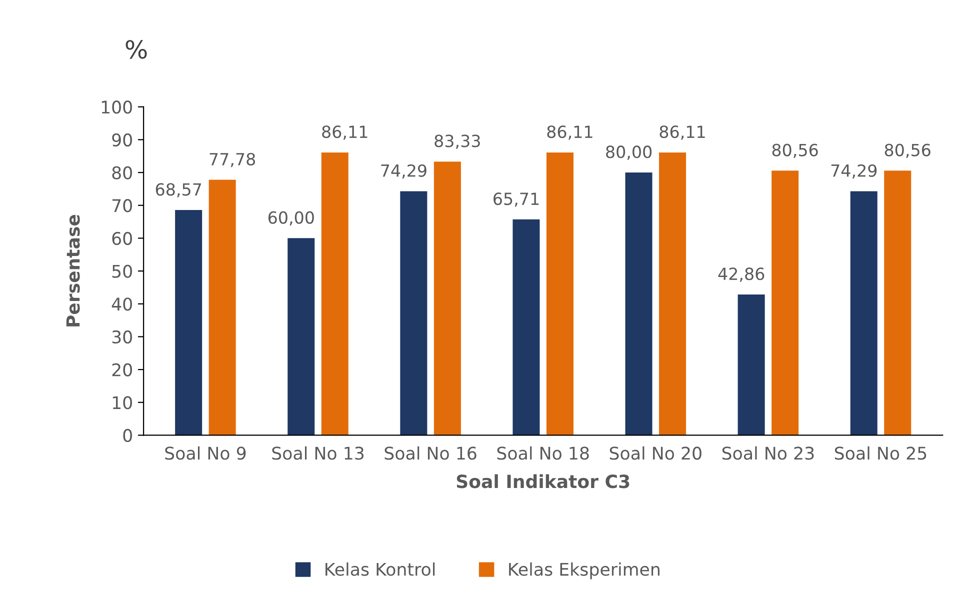 Image resolution: width=957 pixels, height=607 pixels. What do you see at coordinates (122, 403) in the screenshot?
I see `y-tick-label: 10` at bounding box center [122, 403].